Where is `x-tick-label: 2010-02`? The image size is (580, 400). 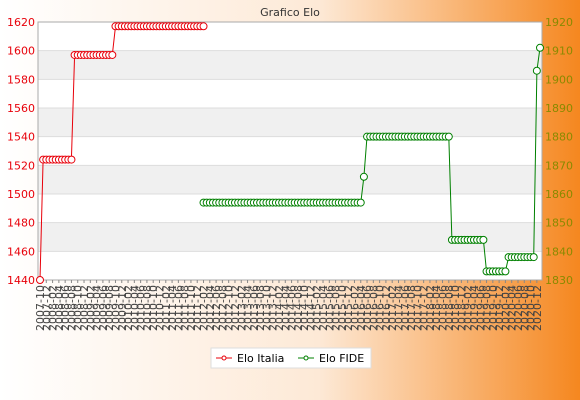 x-tick-label: 2010-02 is located at coordinates (128, 308).